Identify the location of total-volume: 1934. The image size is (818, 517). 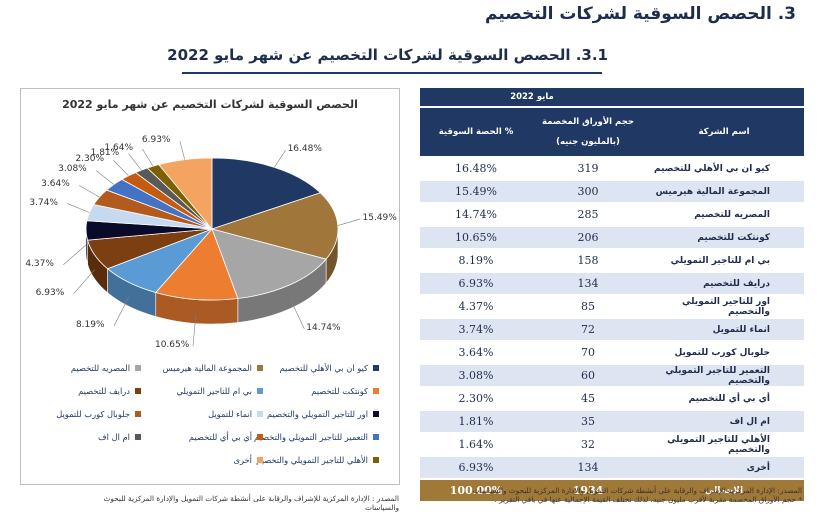
(588, 491).